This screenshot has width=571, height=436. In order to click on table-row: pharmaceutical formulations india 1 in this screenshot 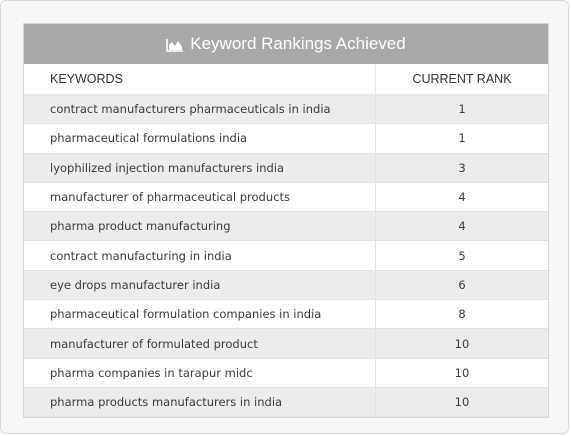, I will do `click(286, 139)`.